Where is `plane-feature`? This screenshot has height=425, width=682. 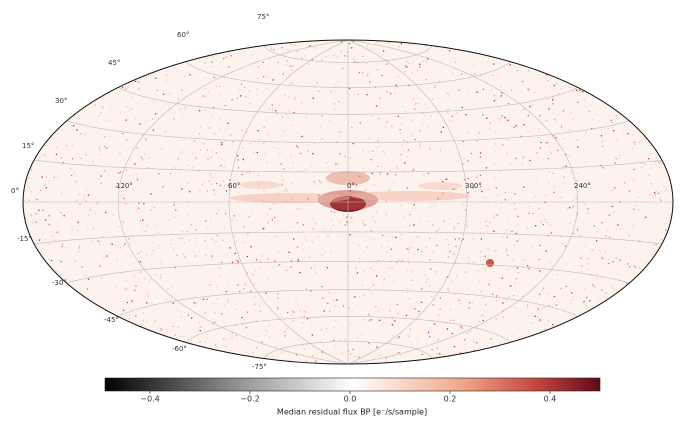 plane-feature is located at coordinates (290, 198).